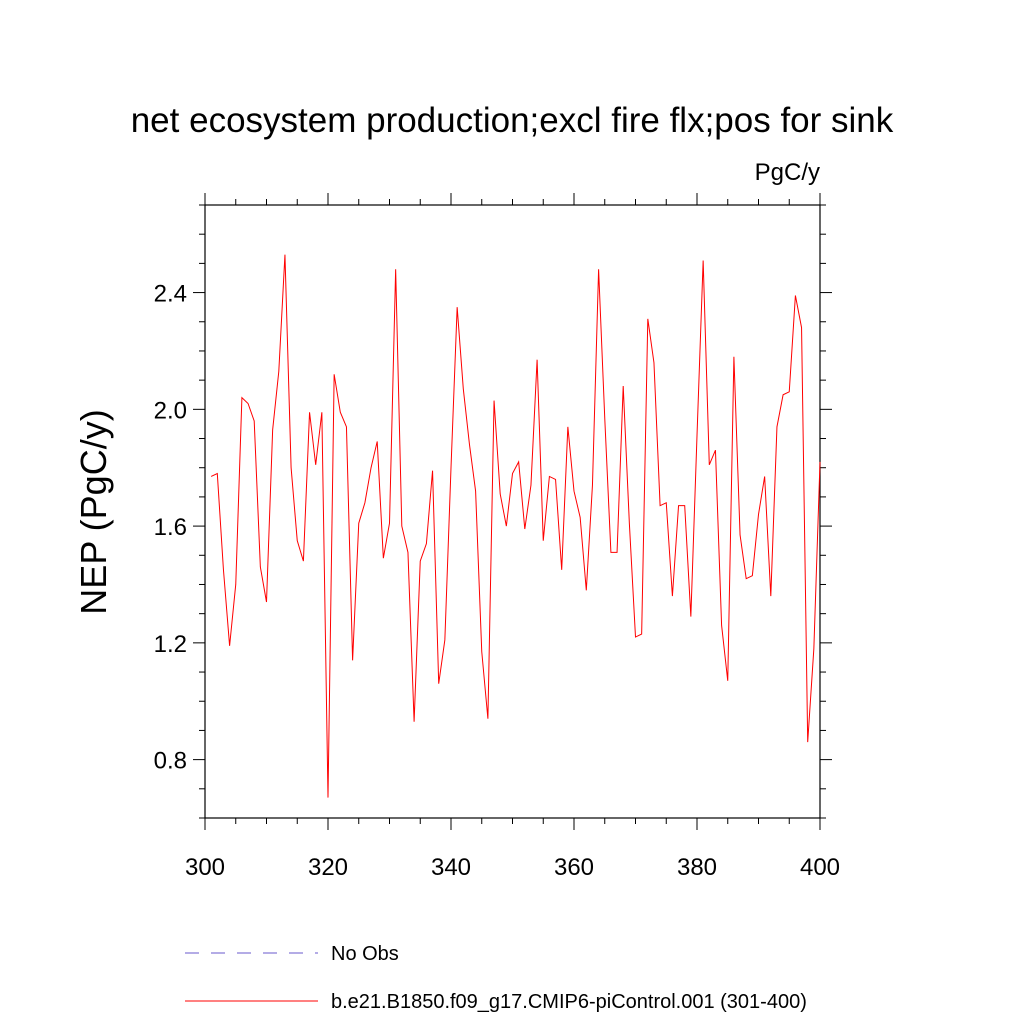  What do you see at coordinates (170, 410) in the screenshot?
I see `y-tick-label: 2.0` at bounding box center [170, 410].